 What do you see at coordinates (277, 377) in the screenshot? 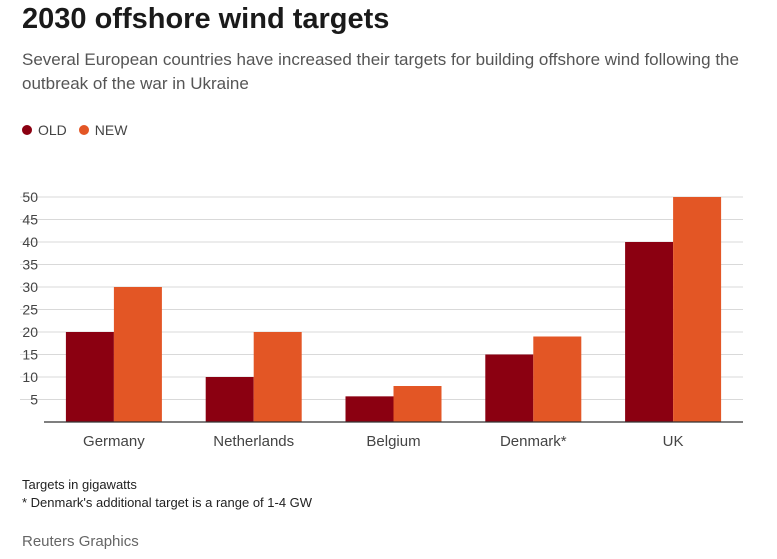
I see `bar-netherlands-new` at bounding box center [277, 377].